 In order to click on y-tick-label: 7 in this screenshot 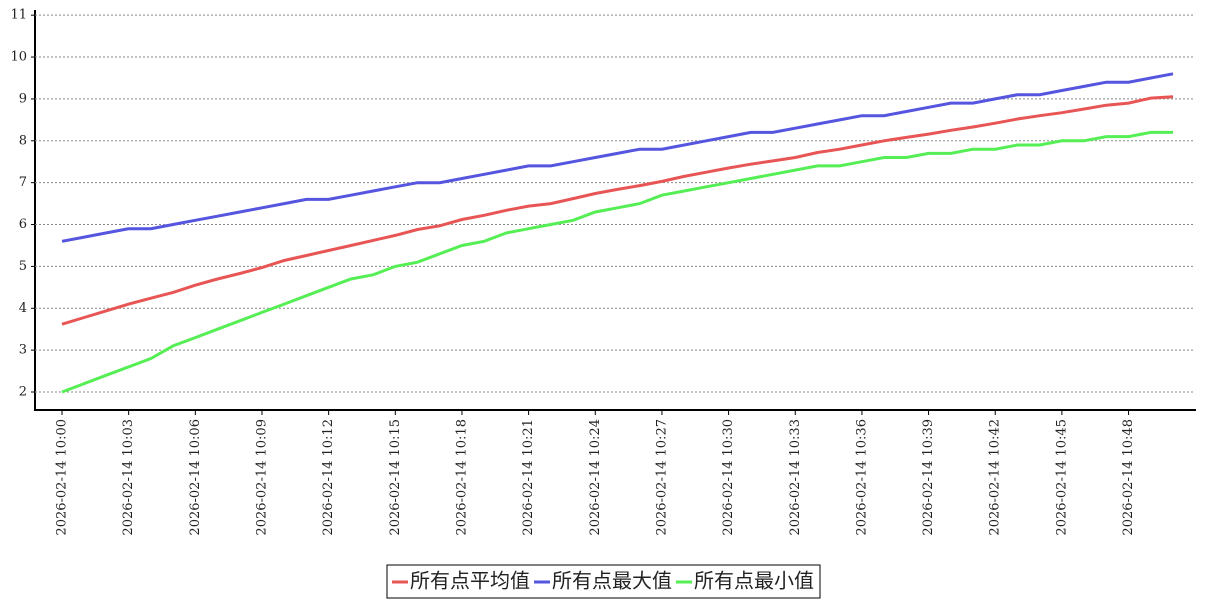, I will do `click(23, 182)`.